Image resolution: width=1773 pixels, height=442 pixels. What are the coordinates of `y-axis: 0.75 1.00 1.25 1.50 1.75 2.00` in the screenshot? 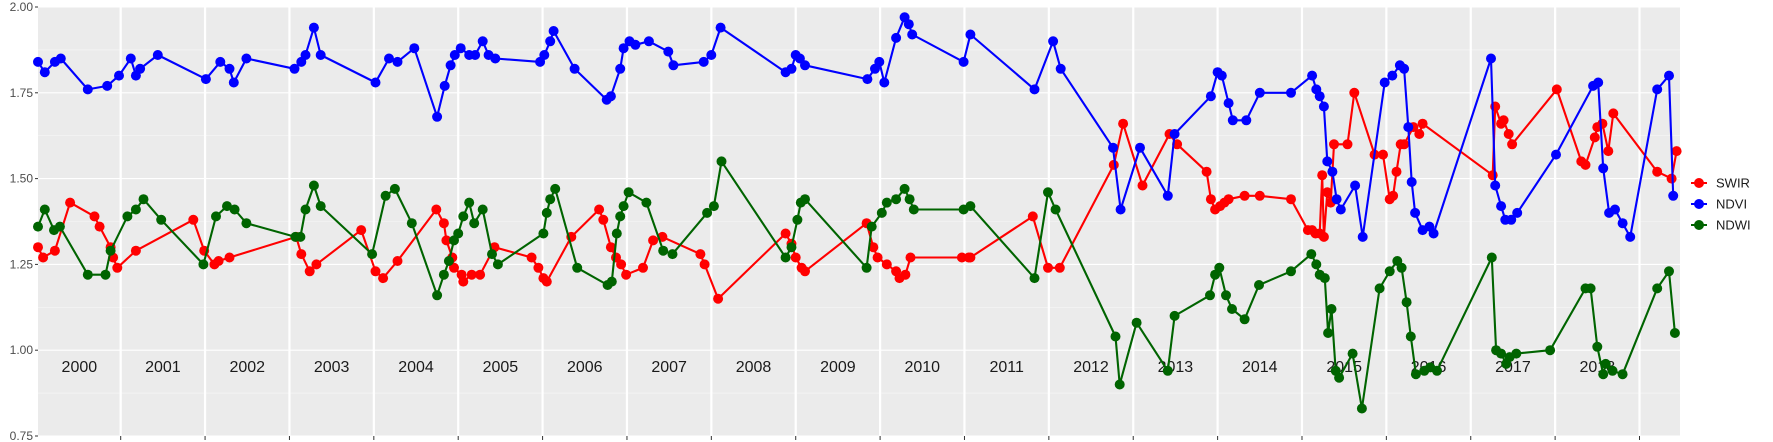 It's located at (24, 221).